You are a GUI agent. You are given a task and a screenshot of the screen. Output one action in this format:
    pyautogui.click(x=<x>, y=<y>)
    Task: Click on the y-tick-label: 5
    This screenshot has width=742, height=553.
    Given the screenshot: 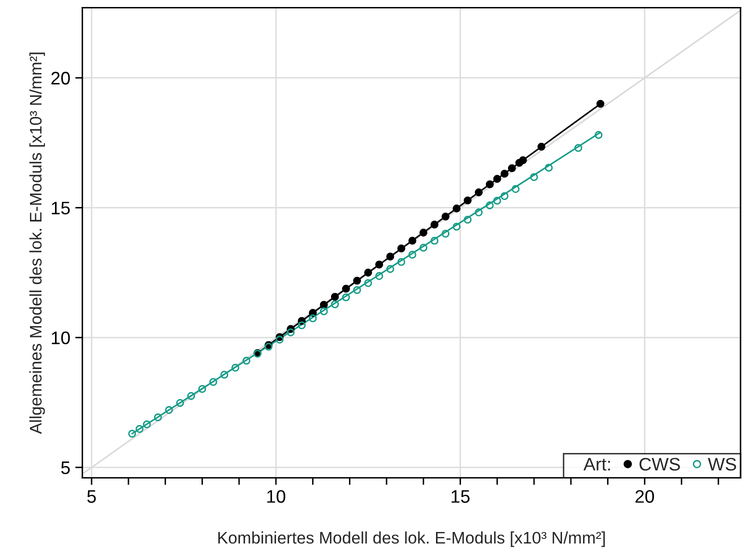 What is the action you would take?
    pyautogui.click(x=65, y=468)
    